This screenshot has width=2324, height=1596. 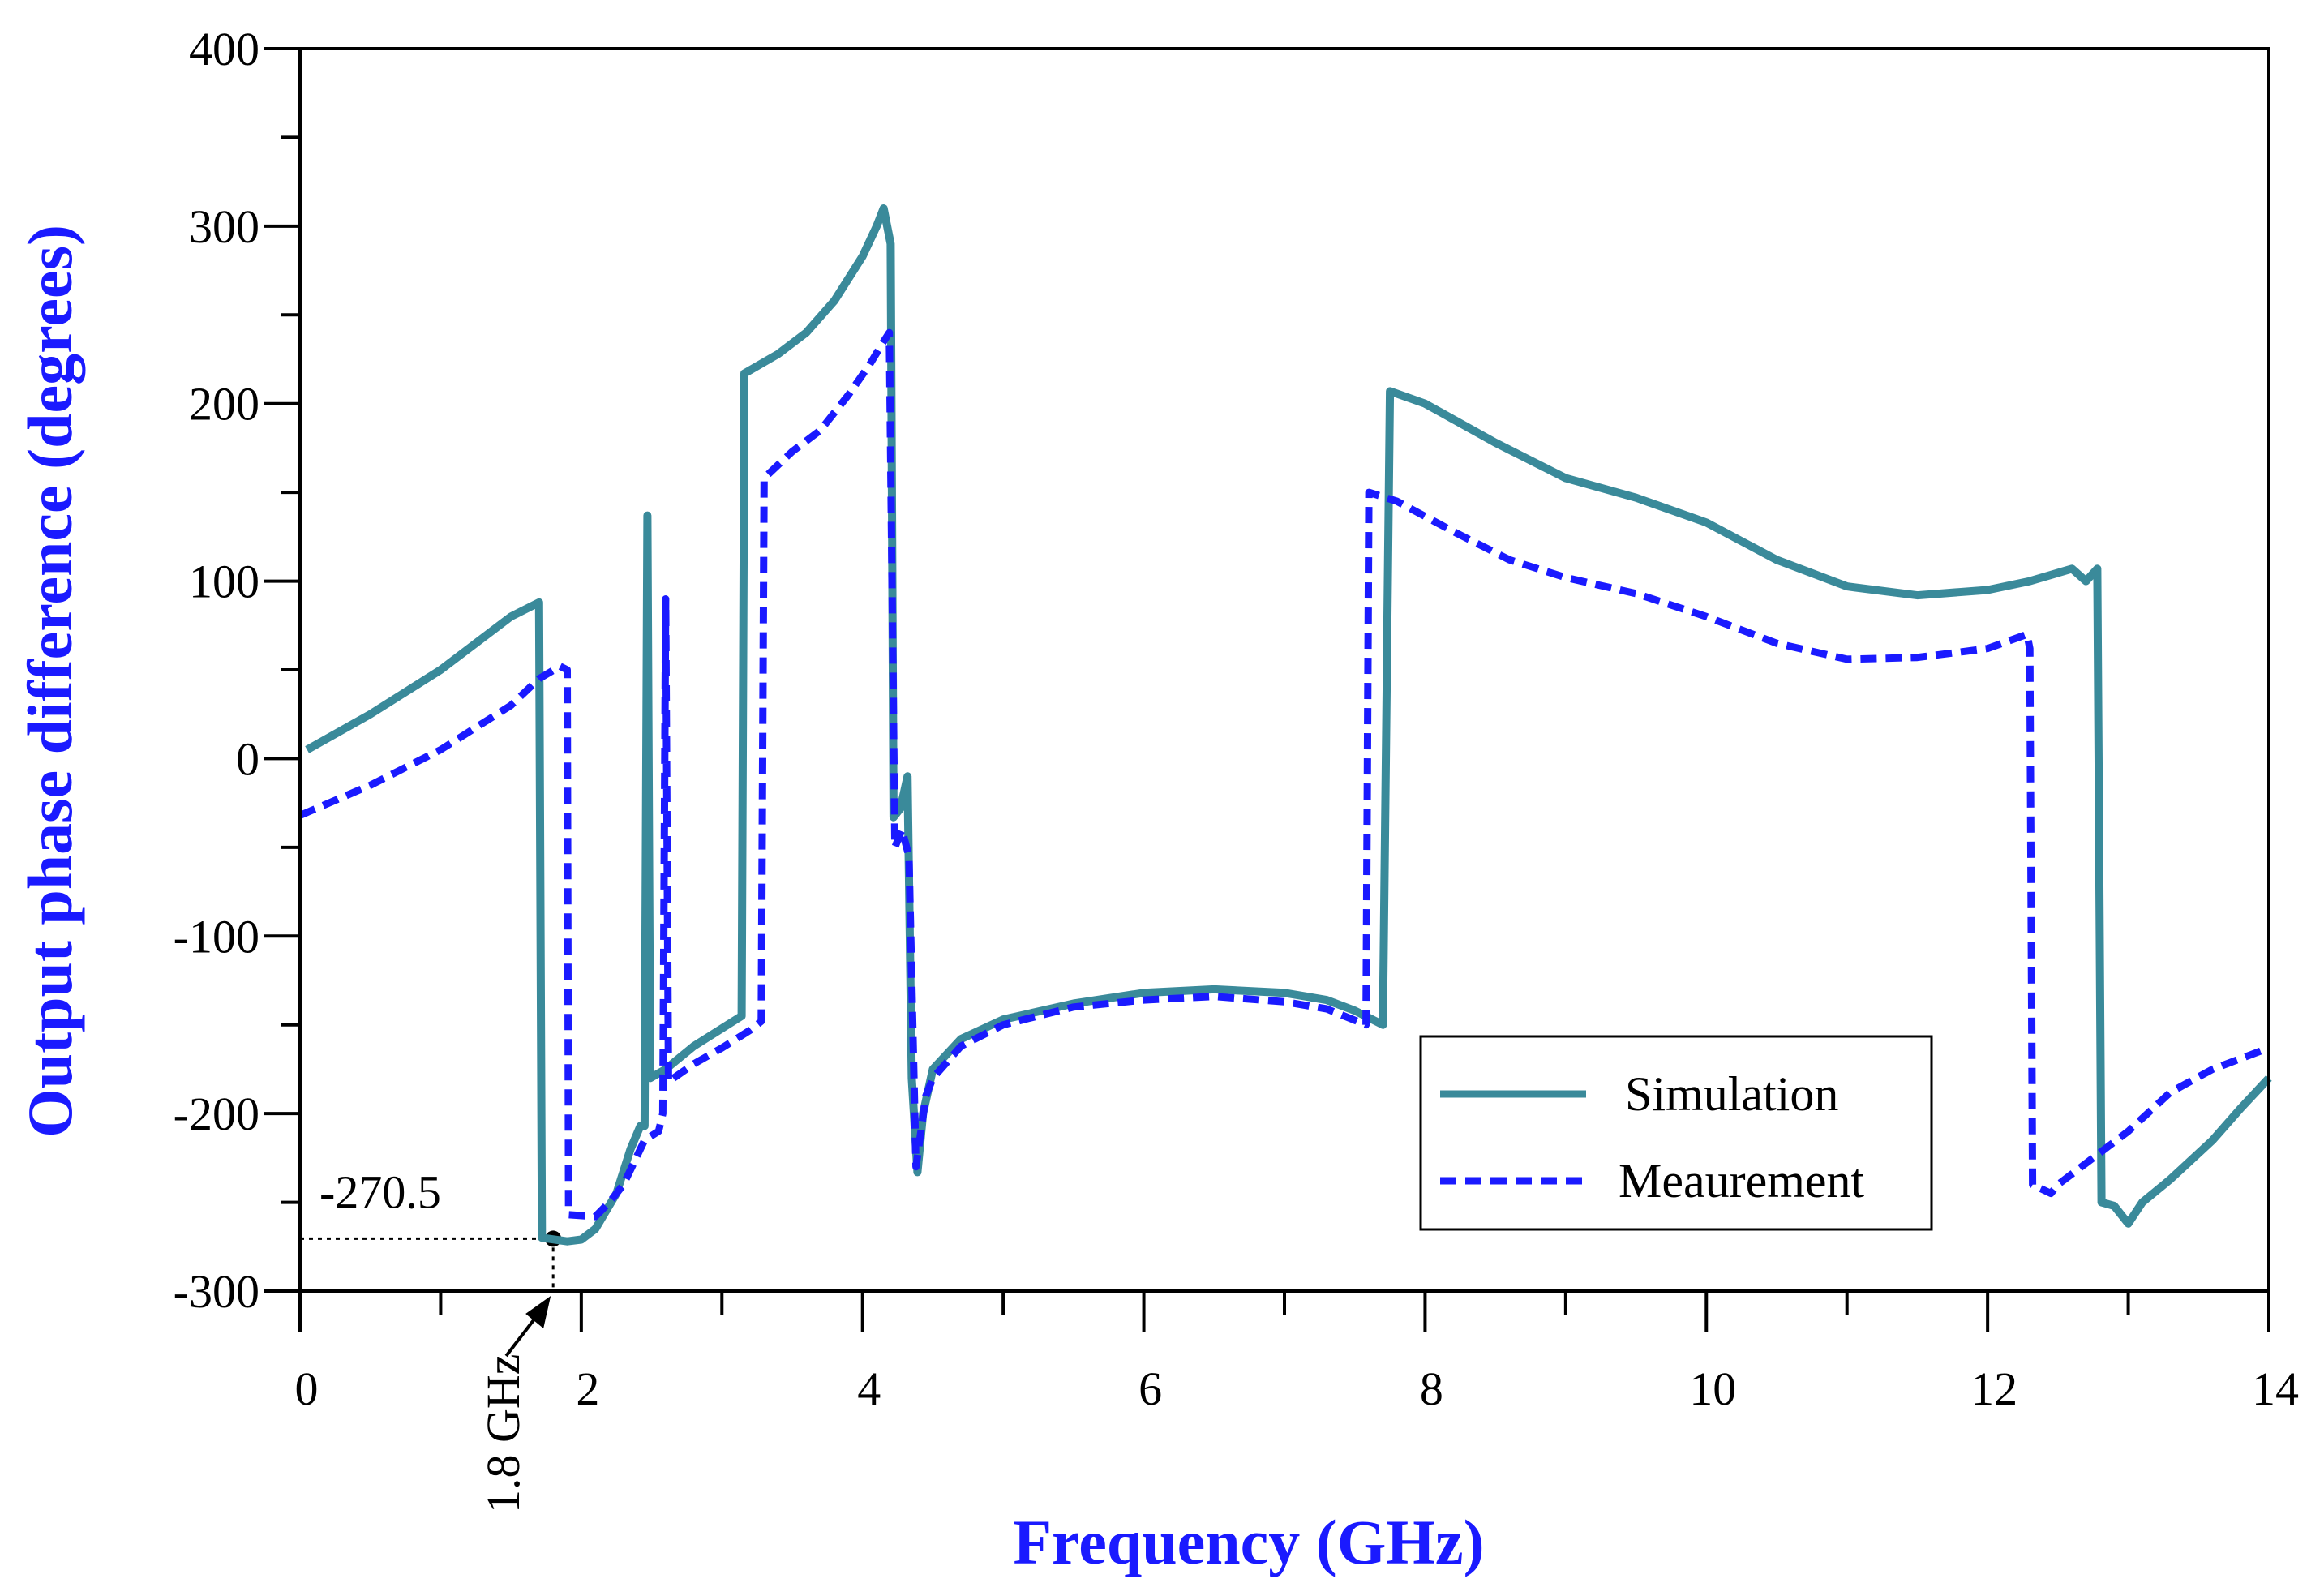 I want to click on legend-label-measurement: Meaurement, so click(x=1742, y=1181).